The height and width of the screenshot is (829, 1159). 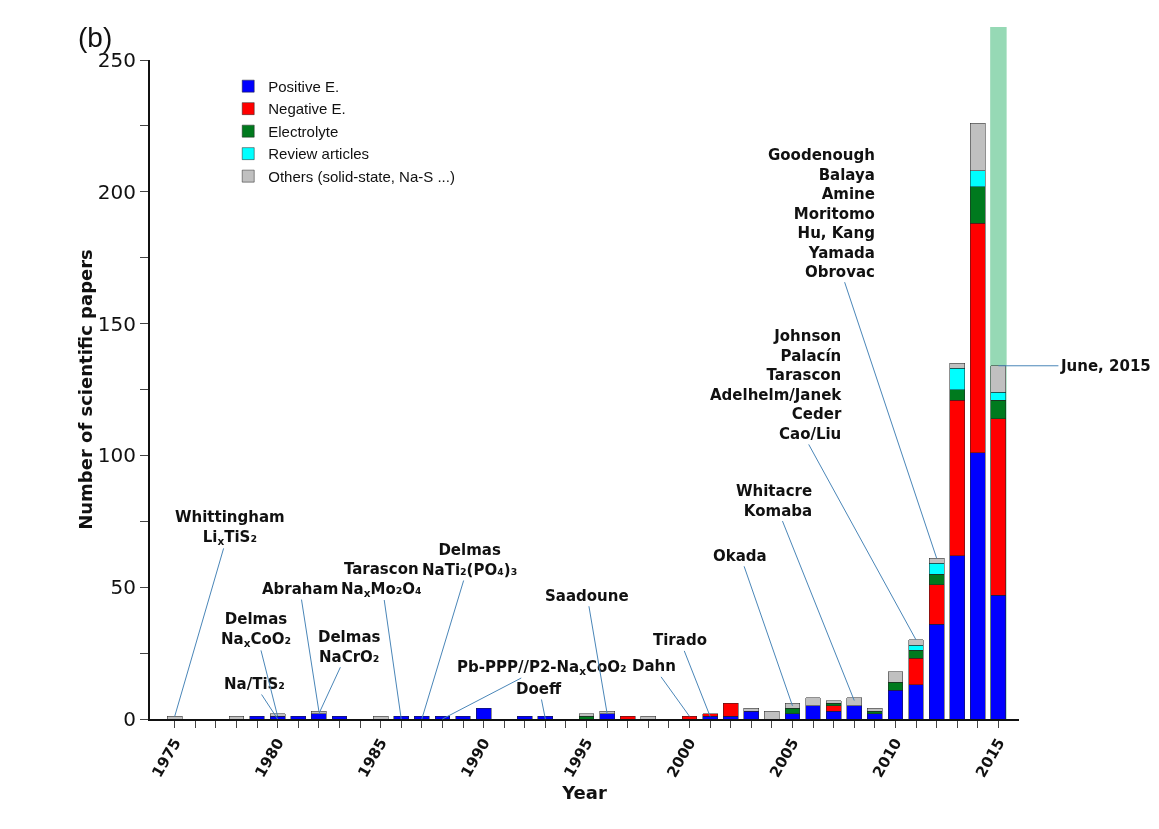 I want to click on legend-label: Others (solid-state, Na-S ...), so click(x=361, y=176).